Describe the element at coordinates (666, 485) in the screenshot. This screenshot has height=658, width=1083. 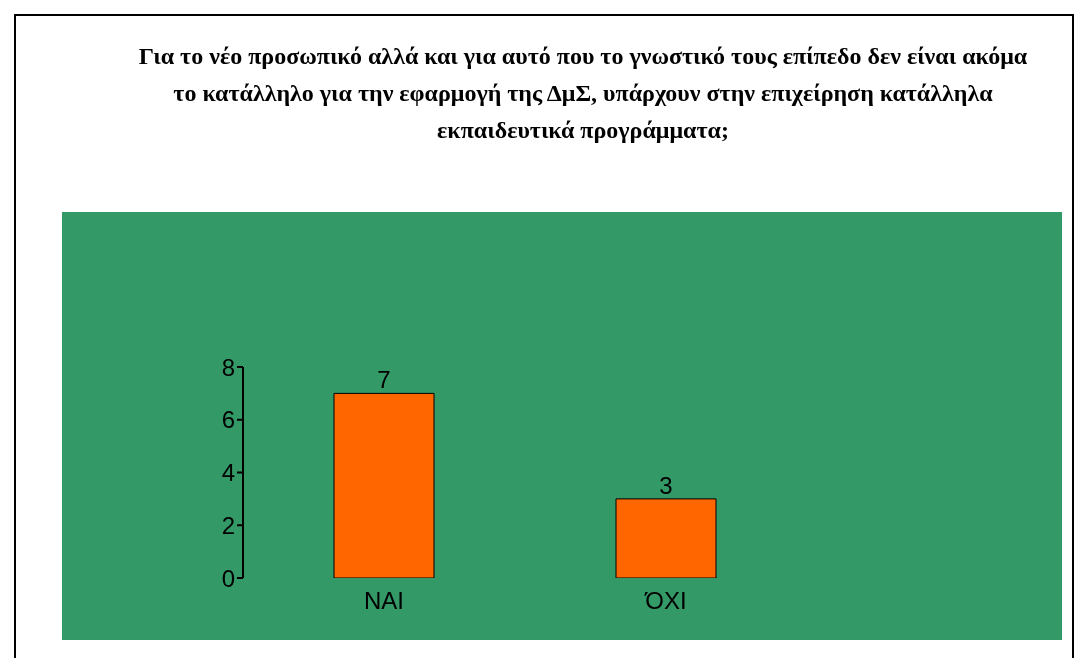
I see `data-label: 3` at that location.